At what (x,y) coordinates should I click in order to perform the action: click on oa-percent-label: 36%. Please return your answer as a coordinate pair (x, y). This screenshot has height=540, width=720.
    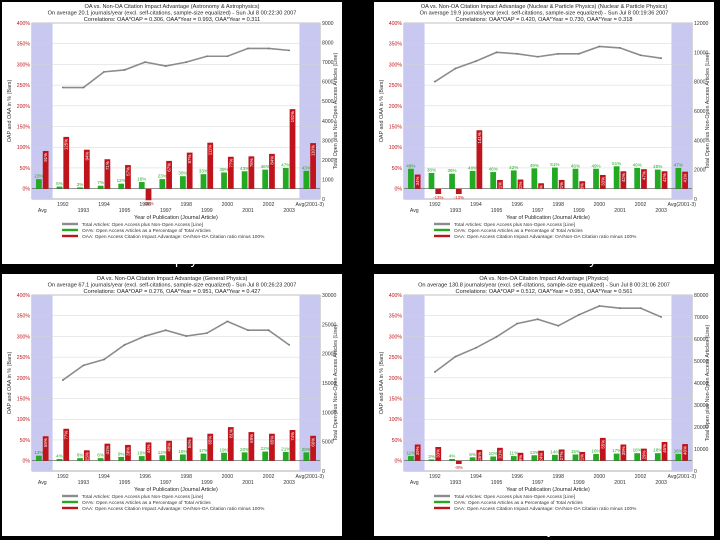
    Looking at the image, I should click on (451, 170).